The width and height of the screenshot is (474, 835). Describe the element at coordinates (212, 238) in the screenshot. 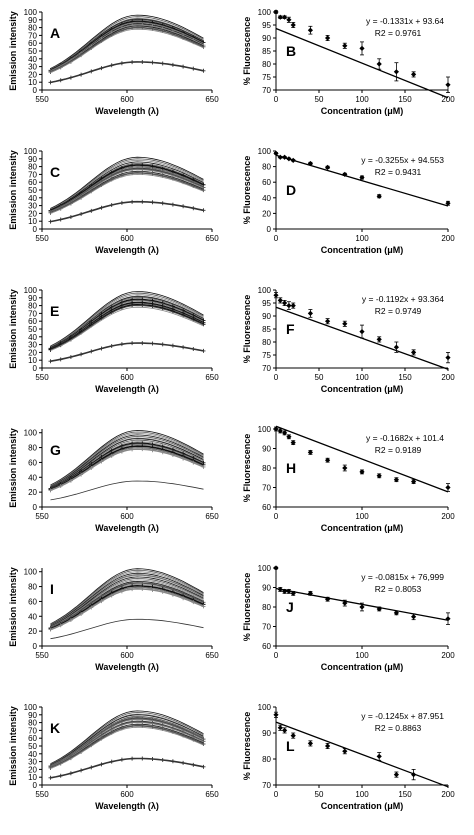

I see `x-tick-label: 650` at that location.